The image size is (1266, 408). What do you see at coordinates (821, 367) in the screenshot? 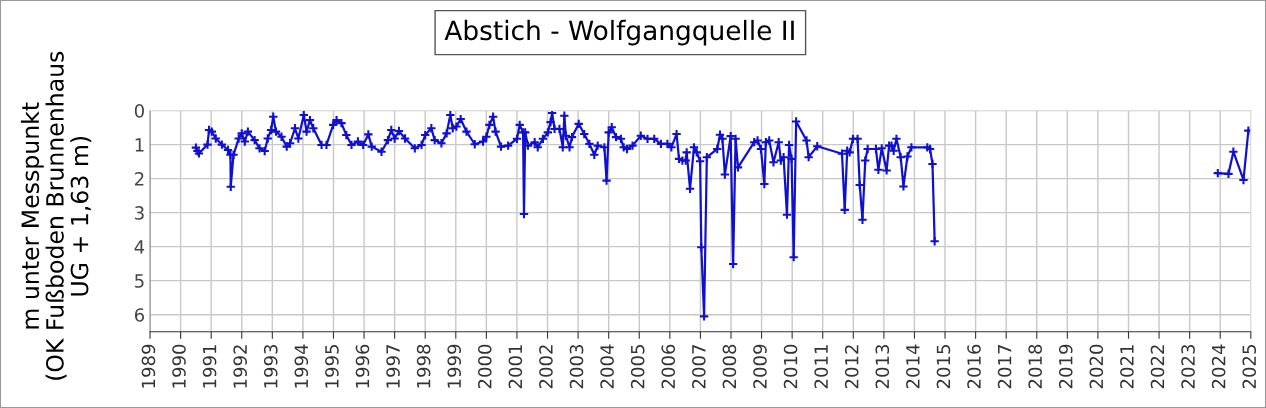
I see `x-tick-label: 2011` at bounding box center [821, 367].